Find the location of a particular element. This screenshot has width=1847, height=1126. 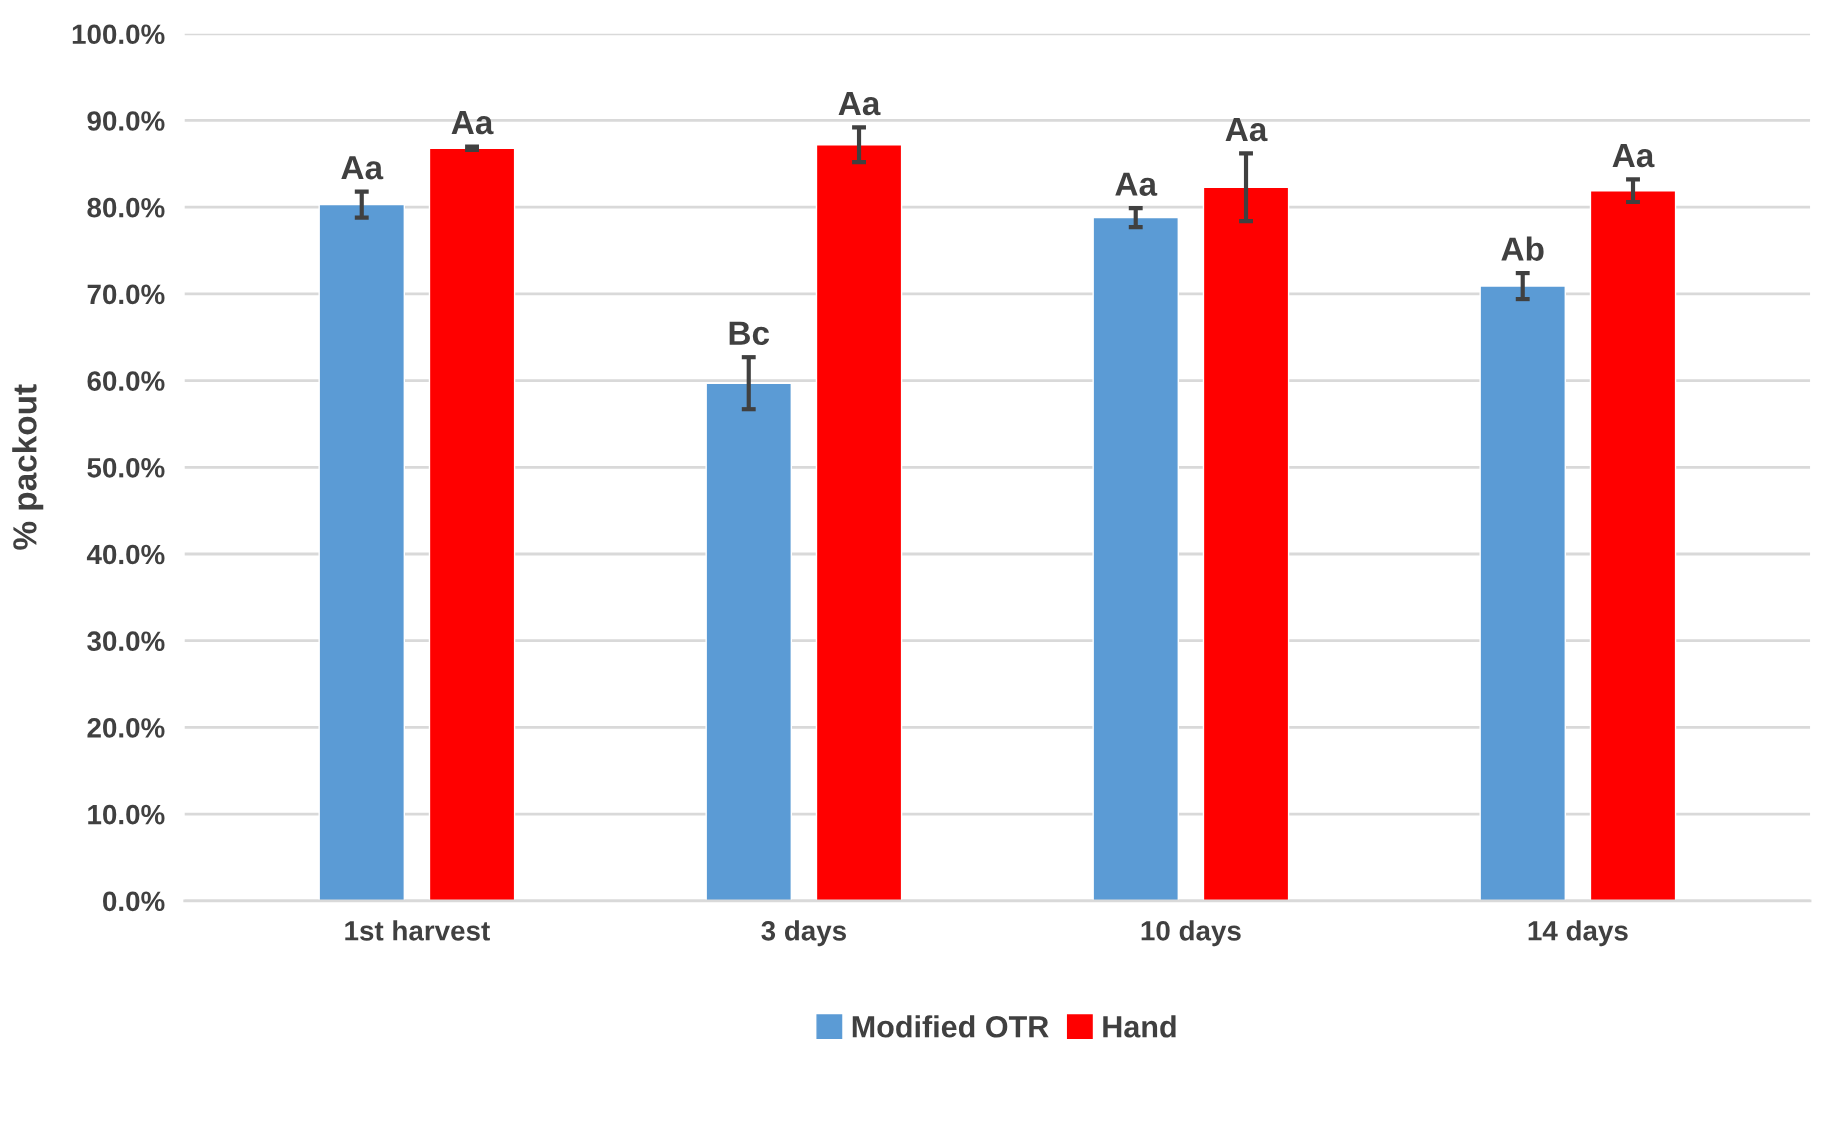

y-tick-label: 80.0% is located at coordinates (126, 207).